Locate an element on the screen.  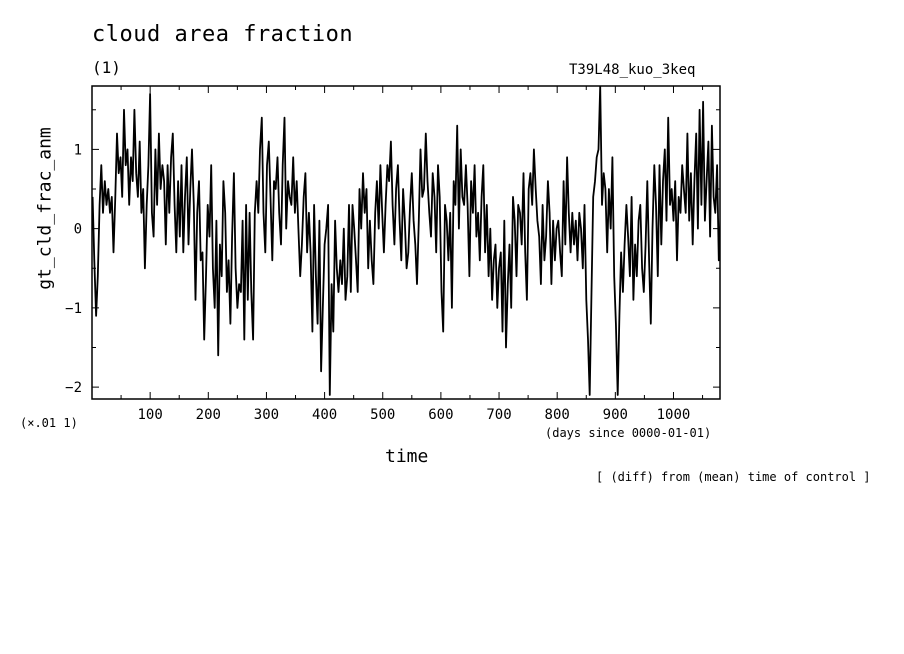
x-tick-label: 700 is located at coordinates (498, 415).